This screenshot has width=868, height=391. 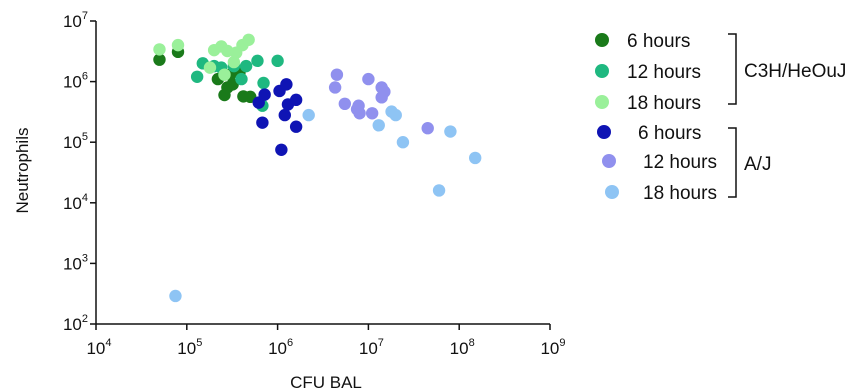 What do you see at coordinates (757, 164) in the screenshot?
I see `legend-group-label: A/J` at bounding box center [757, 164].